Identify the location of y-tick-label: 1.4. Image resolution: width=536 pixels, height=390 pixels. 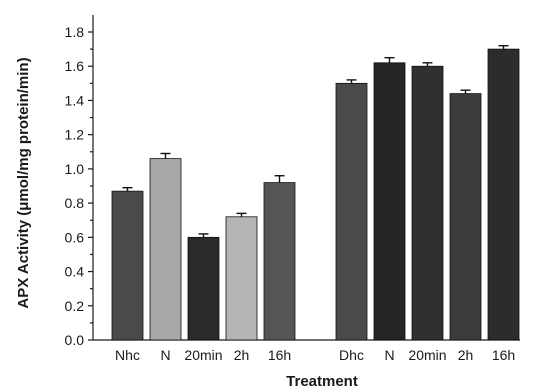
(75, 100).